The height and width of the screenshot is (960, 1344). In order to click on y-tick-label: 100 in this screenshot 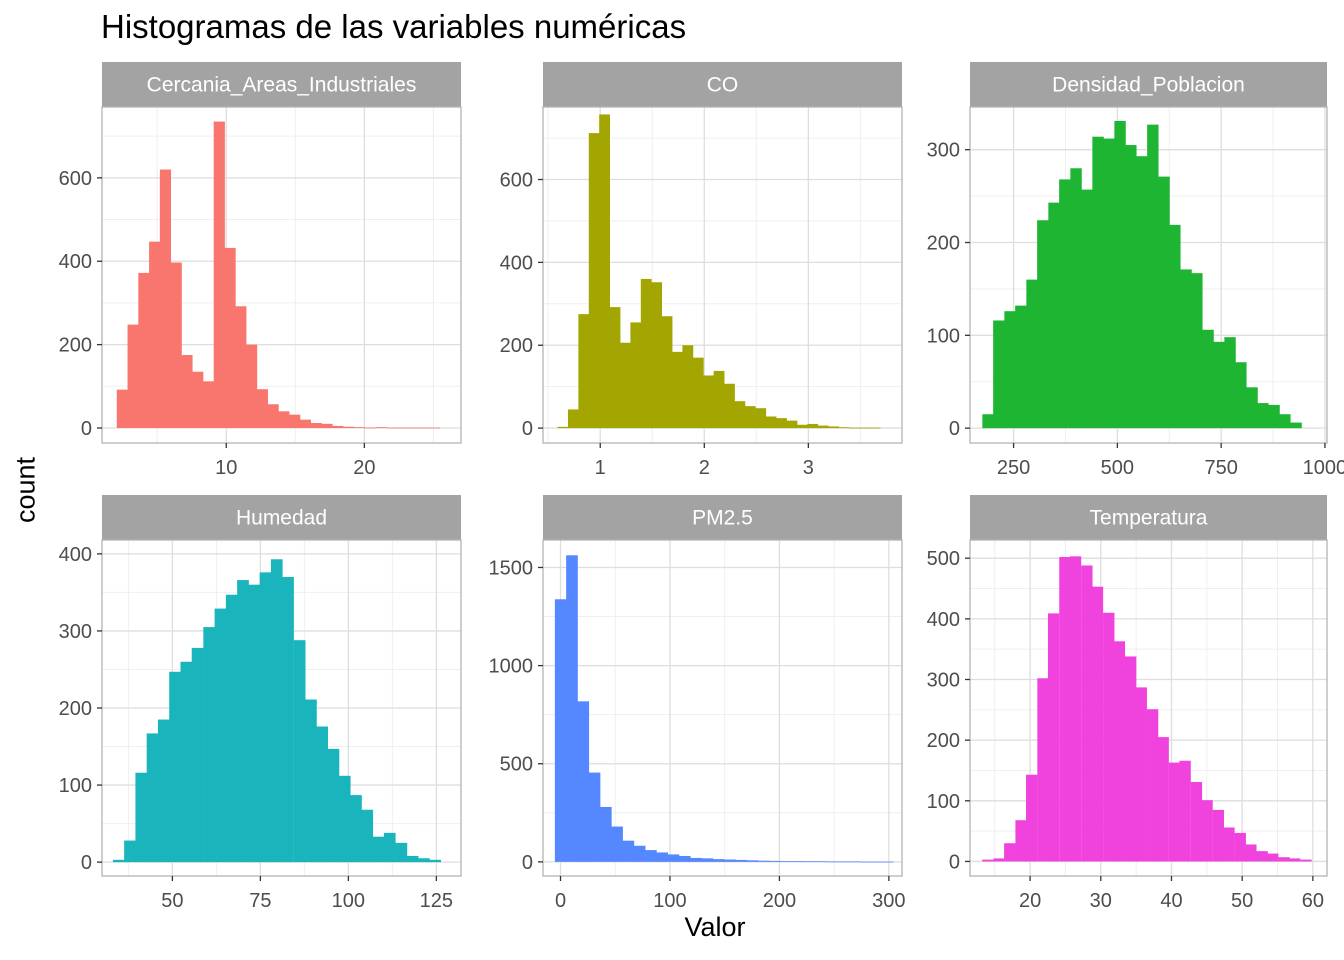, I will do `click(75, 786)`.